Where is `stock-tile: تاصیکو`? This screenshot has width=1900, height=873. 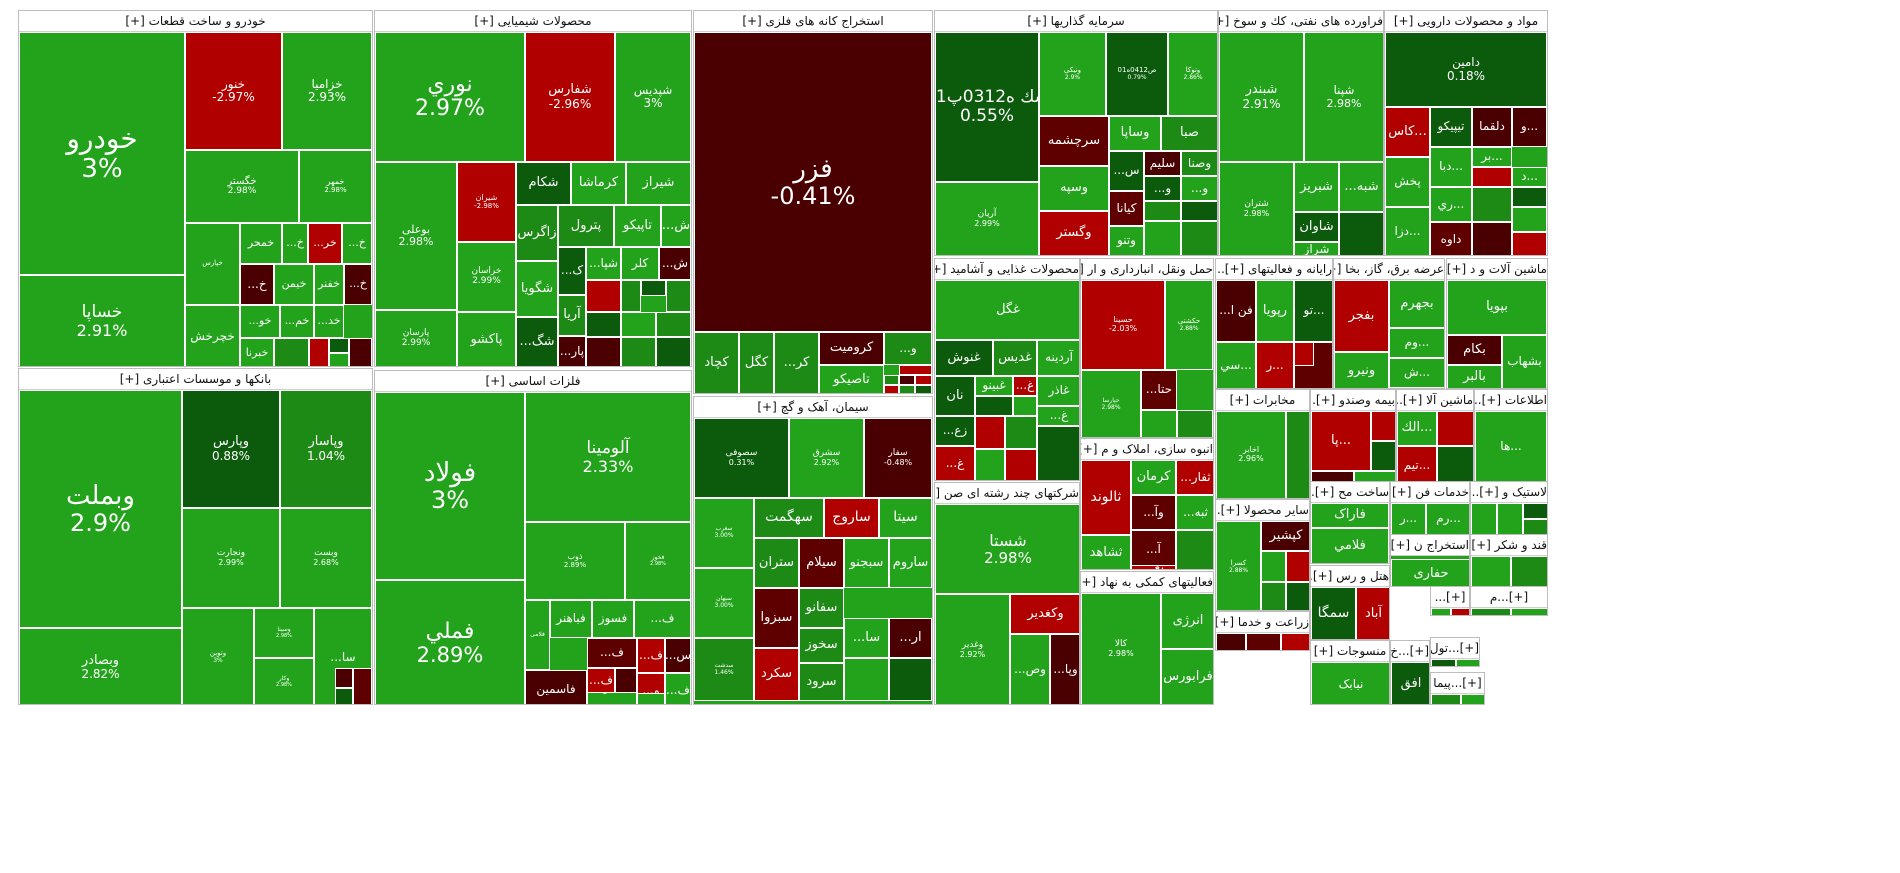 stock-tile: تاصیکو is located at coordinates (851, 379).